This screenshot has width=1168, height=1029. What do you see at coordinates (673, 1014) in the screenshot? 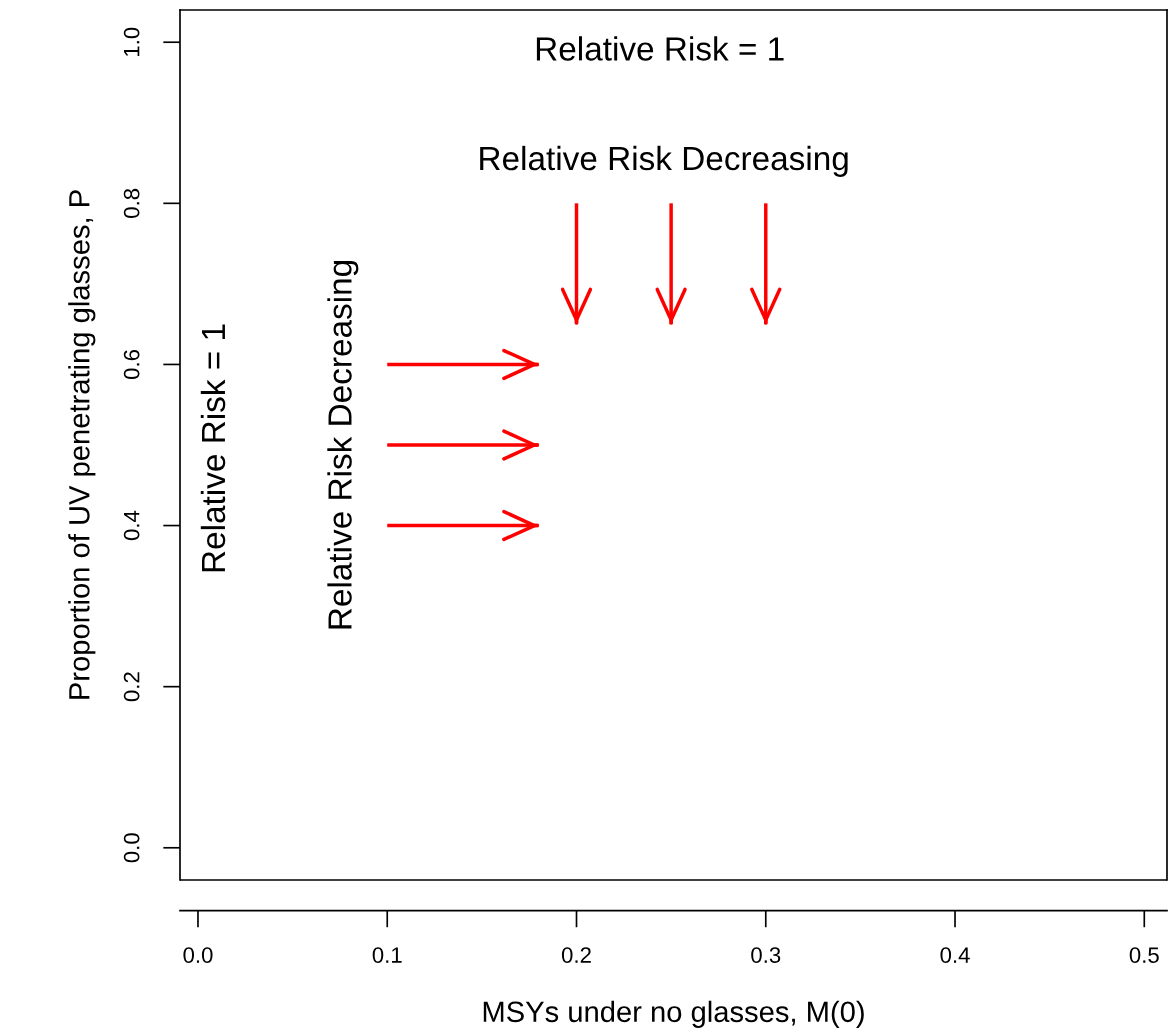
I see `x-axis-title: MSYs under no glasses, M(0)` at bounding box center [673, 1014].